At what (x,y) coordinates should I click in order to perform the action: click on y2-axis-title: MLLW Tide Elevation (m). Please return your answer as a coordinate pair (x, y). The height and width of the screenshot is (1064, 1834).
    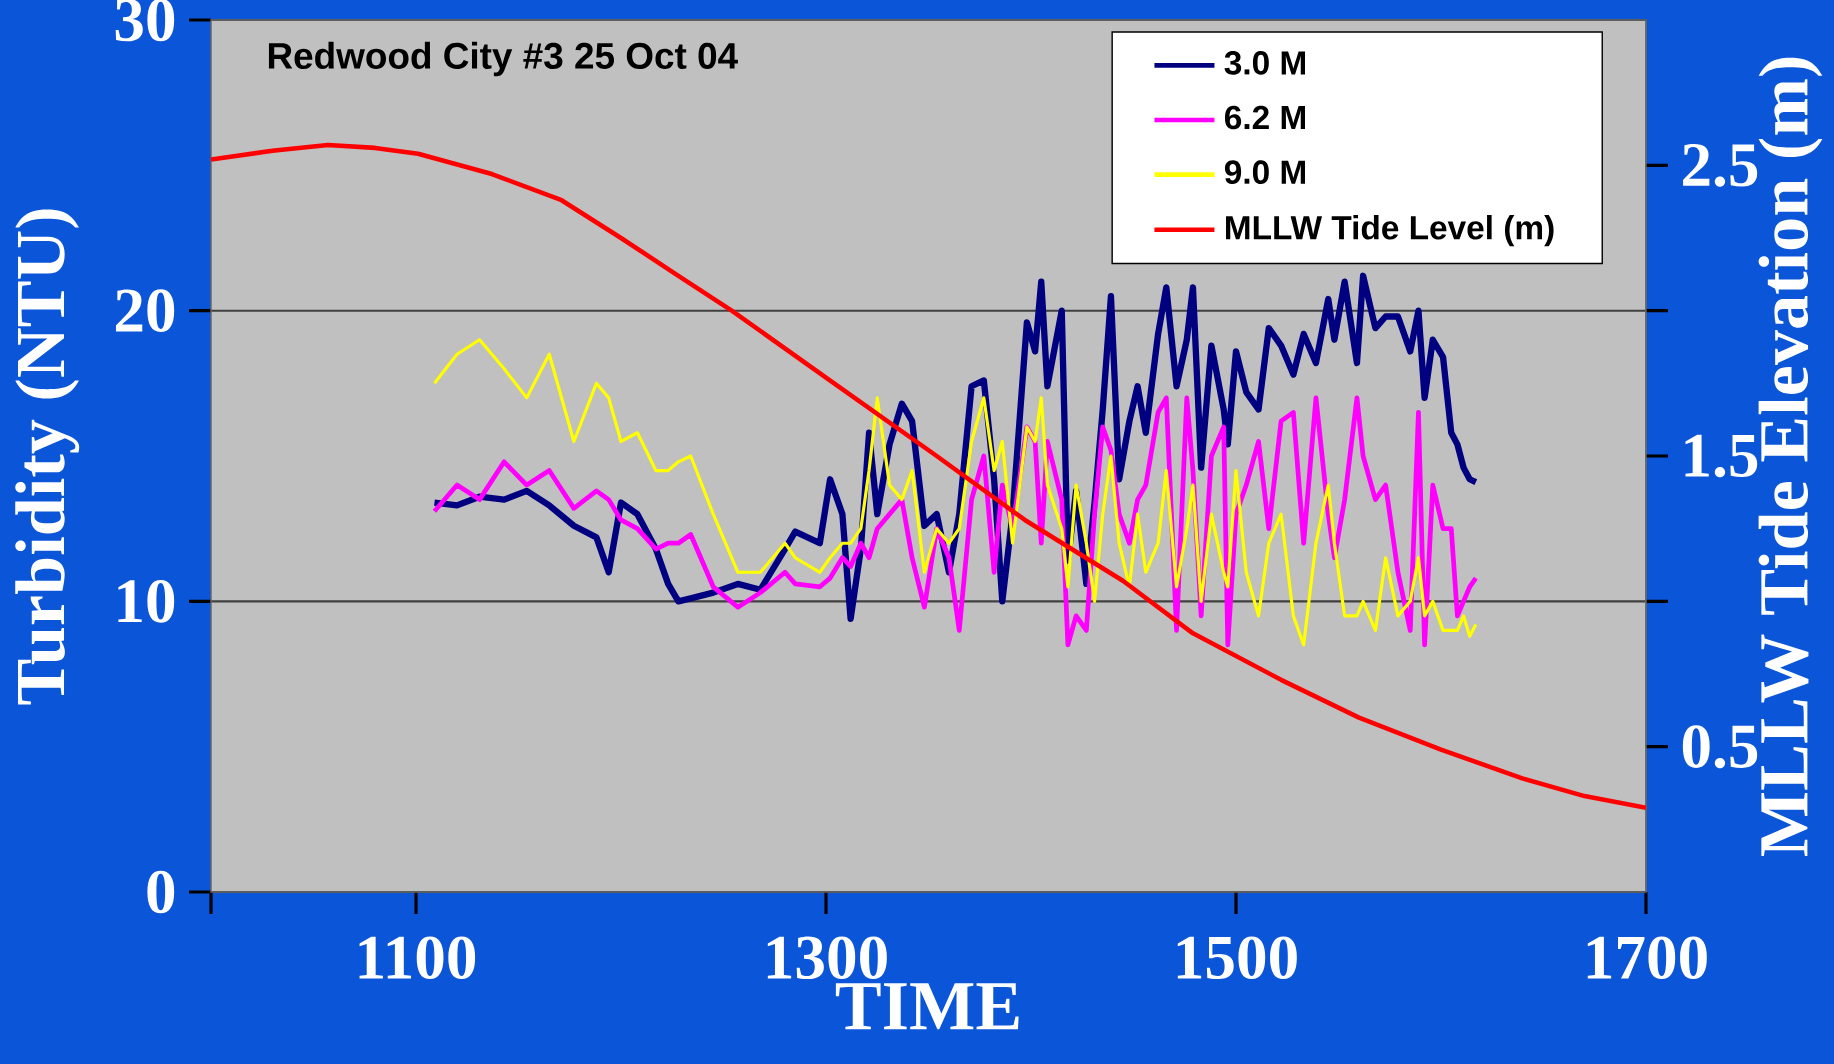
    Looking at the image, I should click on (1790, 457).